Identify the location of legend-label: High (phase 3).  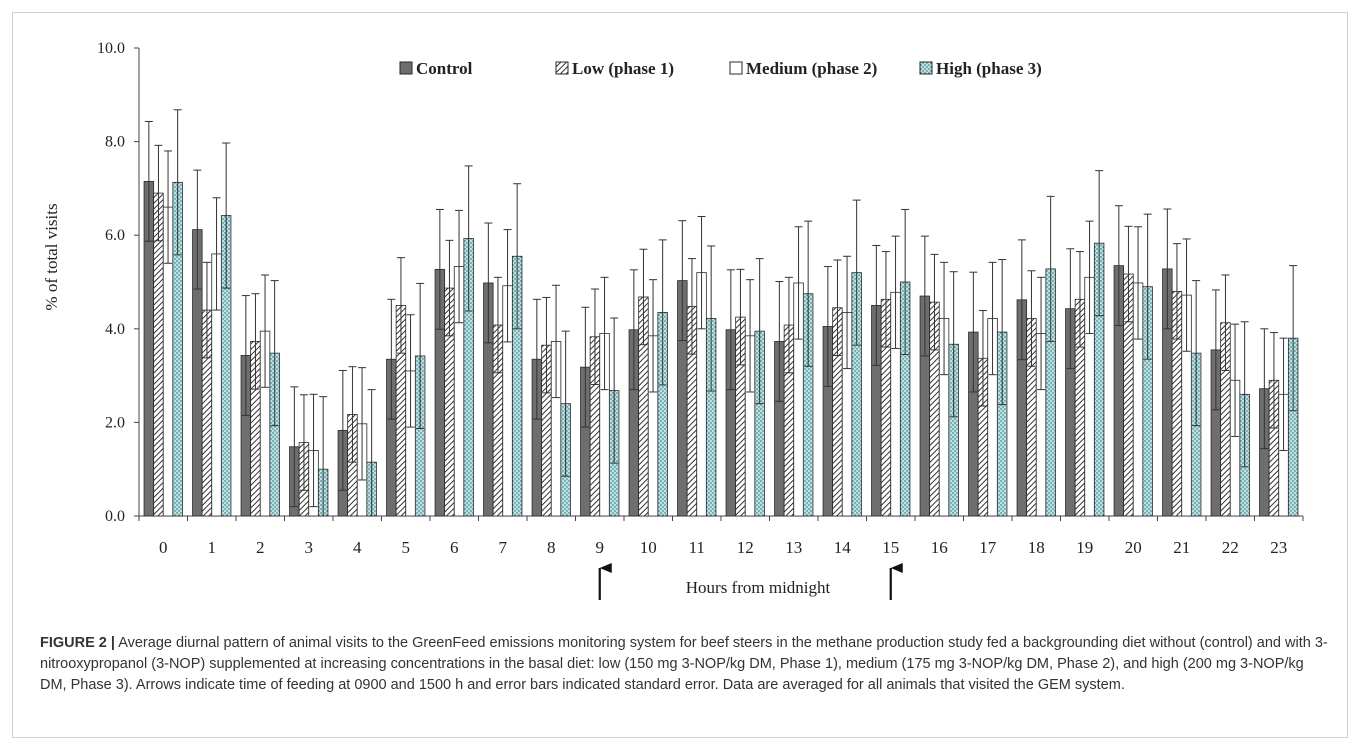
(989, 68).